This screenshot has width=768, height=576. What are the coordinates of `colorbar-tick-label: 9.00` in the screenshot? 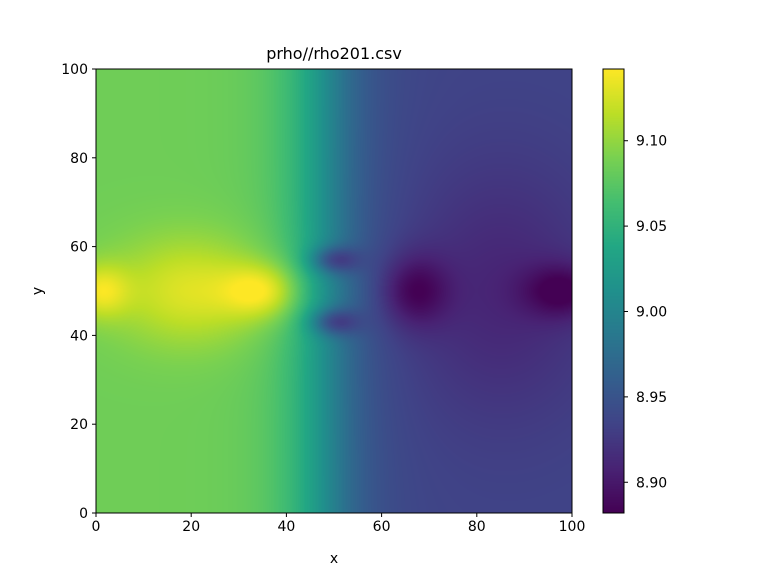 It's located at (651, 312).